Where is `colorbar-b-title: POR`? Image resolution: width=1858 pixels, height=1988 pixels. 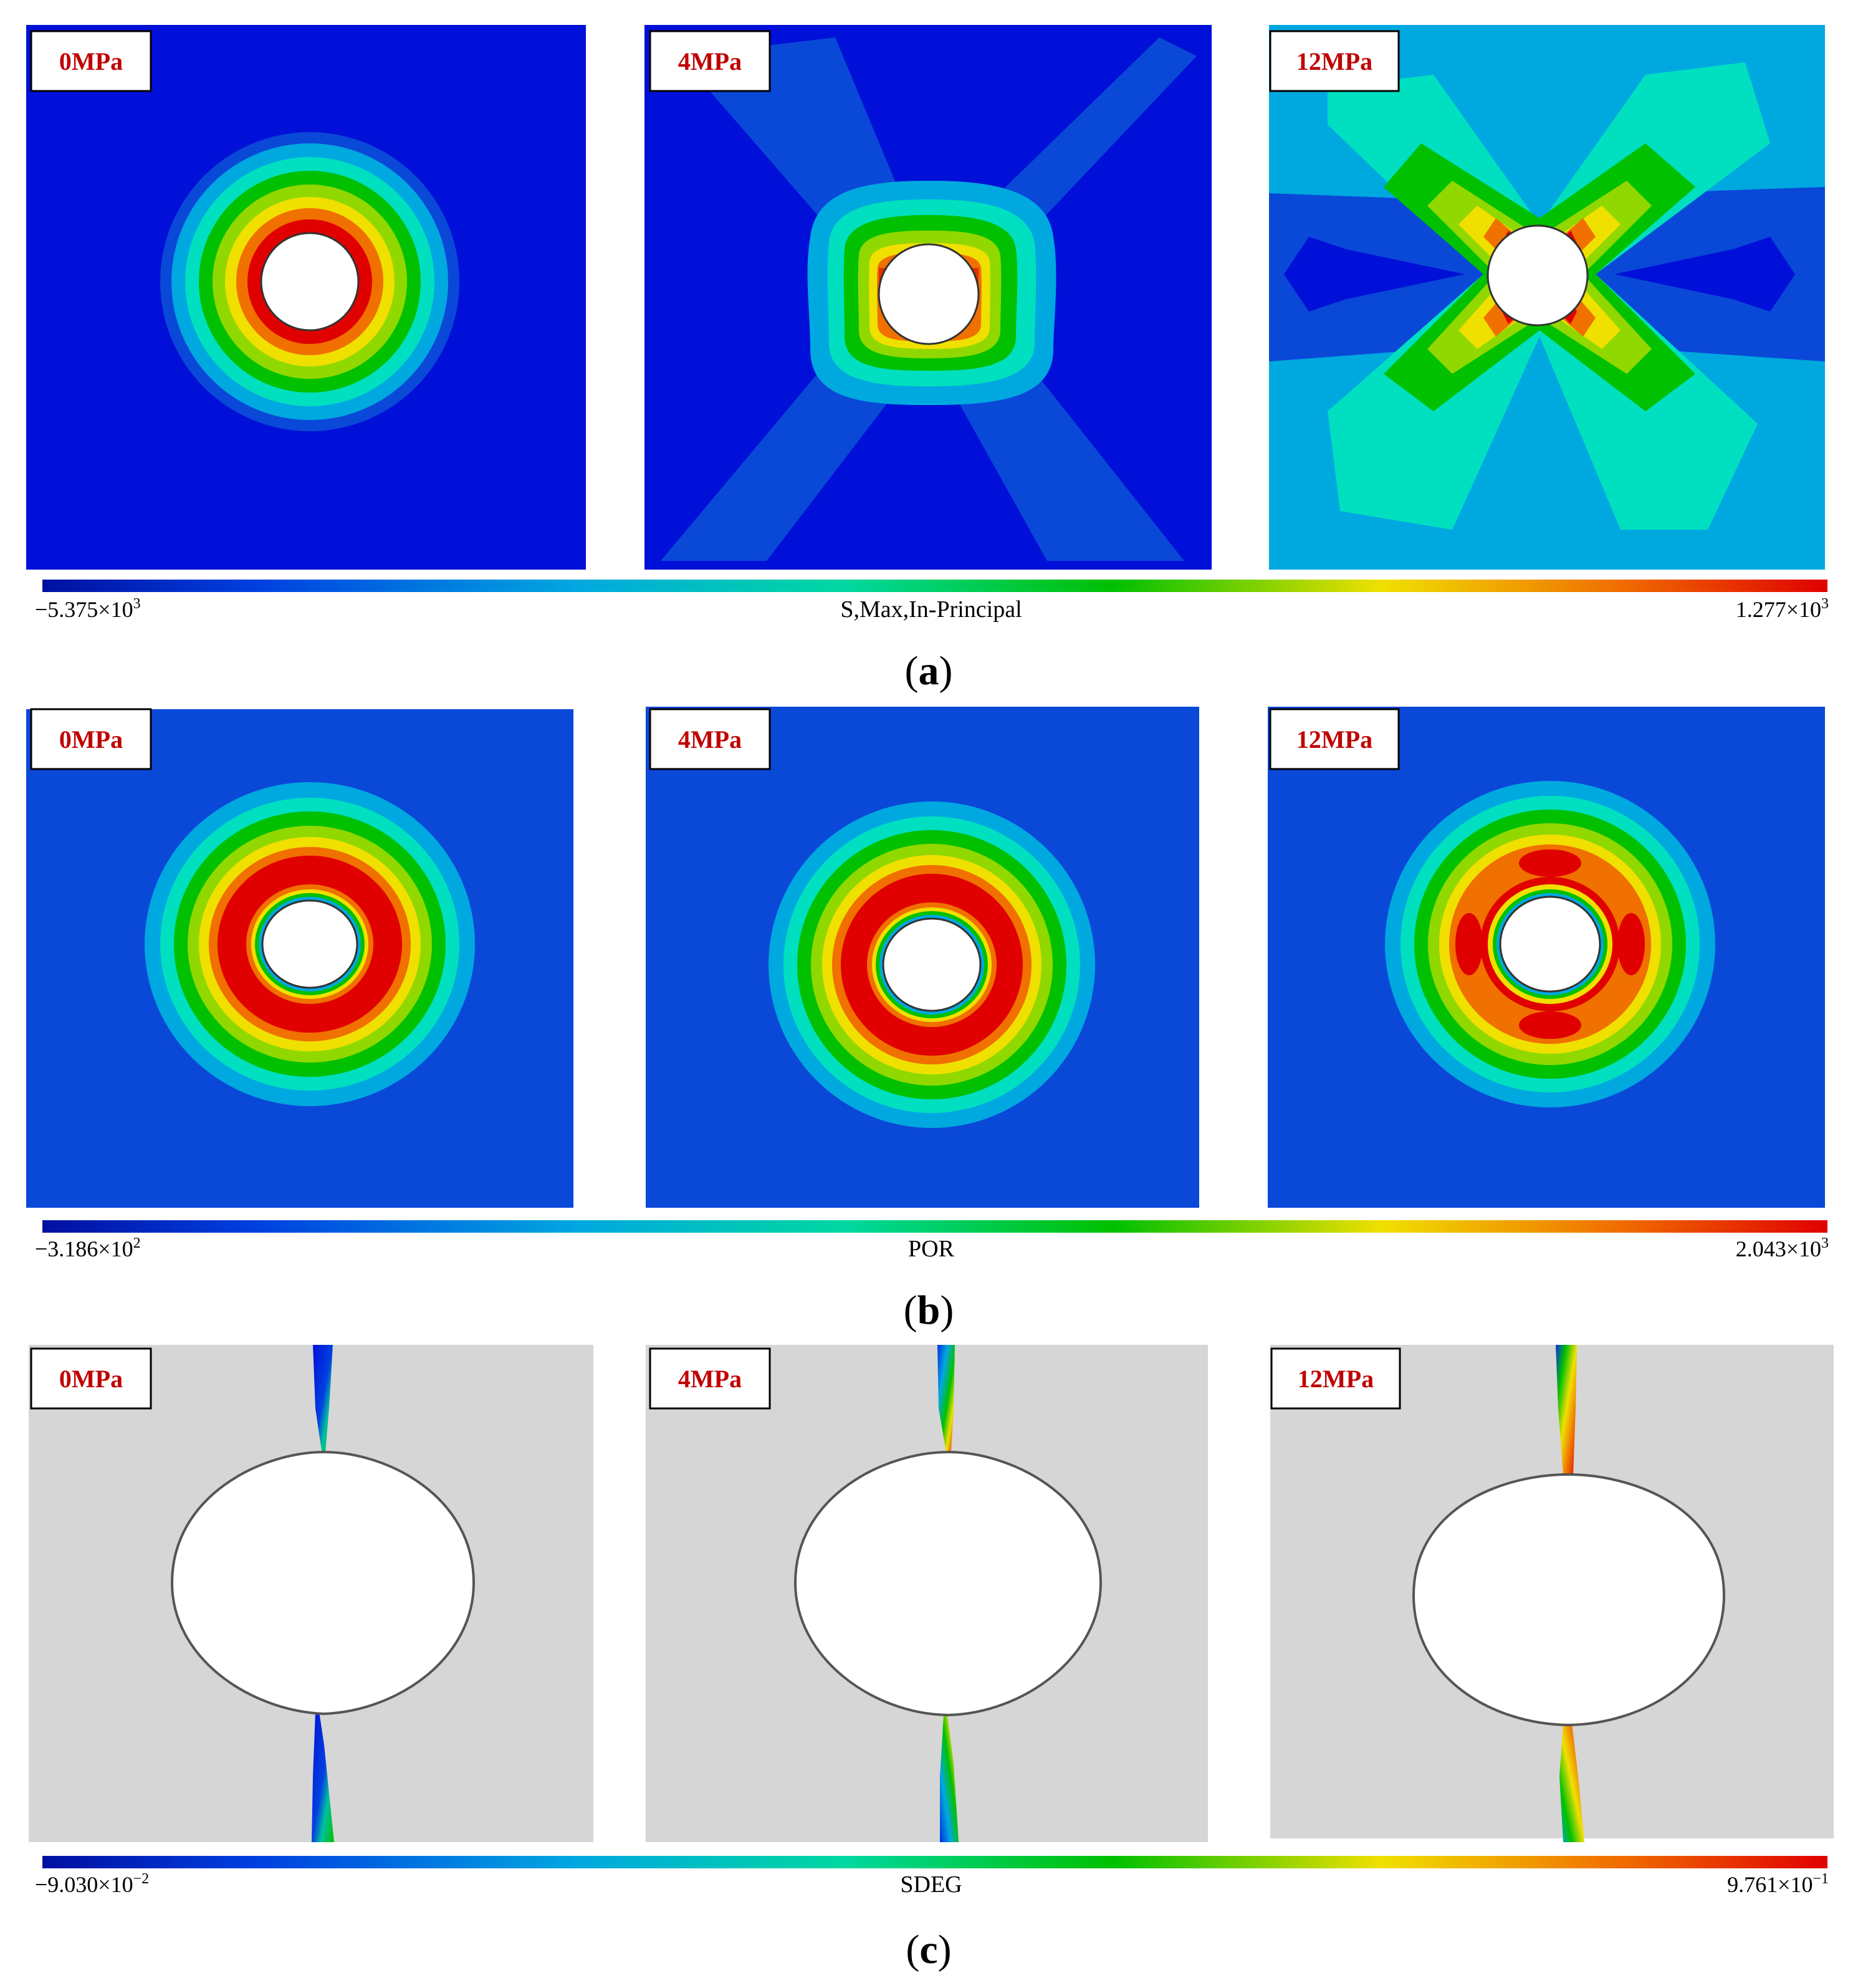
colorbar-b-title: POR is located at coordinates (931, 1249).